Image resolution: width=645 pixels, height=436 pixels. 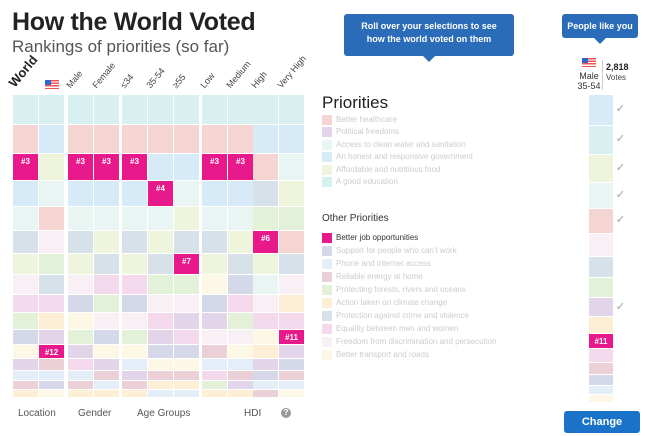 What do you see at coordinates (389, 251) in the screenshot?
I see `legend-item: Support for people who can't work` at bounding box center [389, 251].